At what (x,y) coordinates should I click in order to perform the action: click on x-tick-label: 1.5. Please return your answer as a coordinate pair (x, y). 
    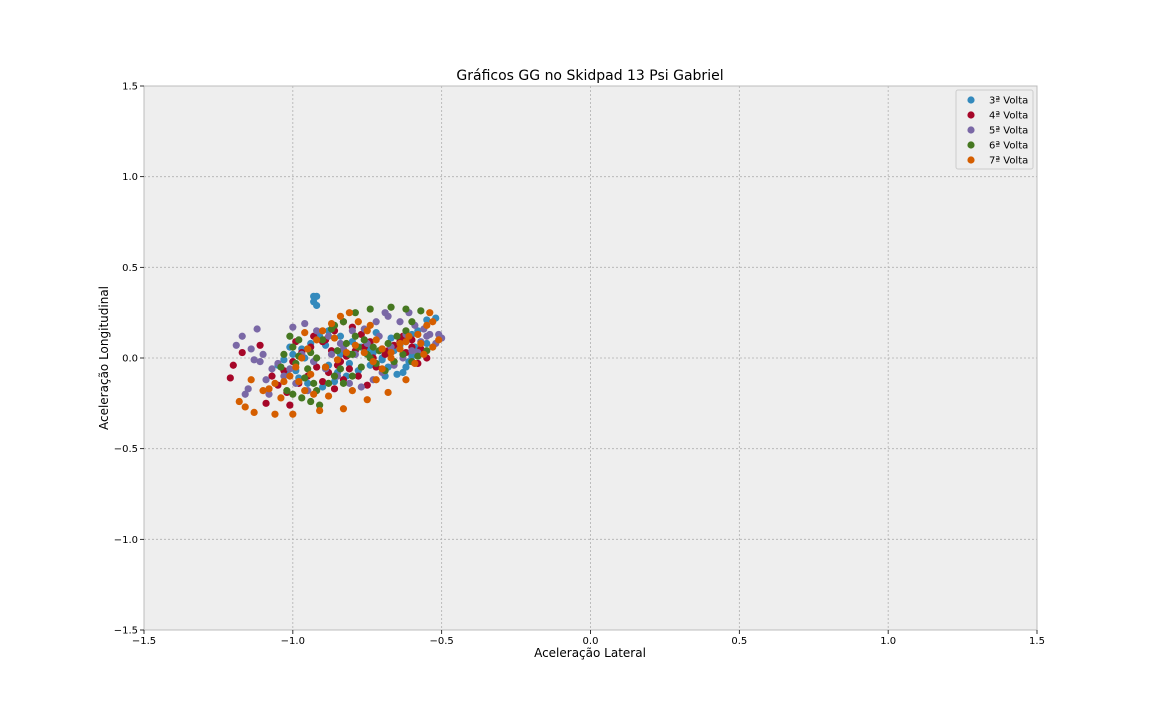
    Looking at the image, I should click on (1037, 641).